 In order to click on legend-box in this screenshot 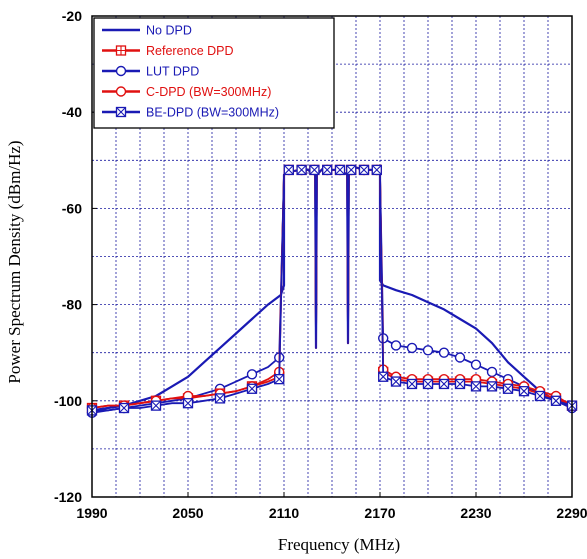, I will do `click(214, 73)`.